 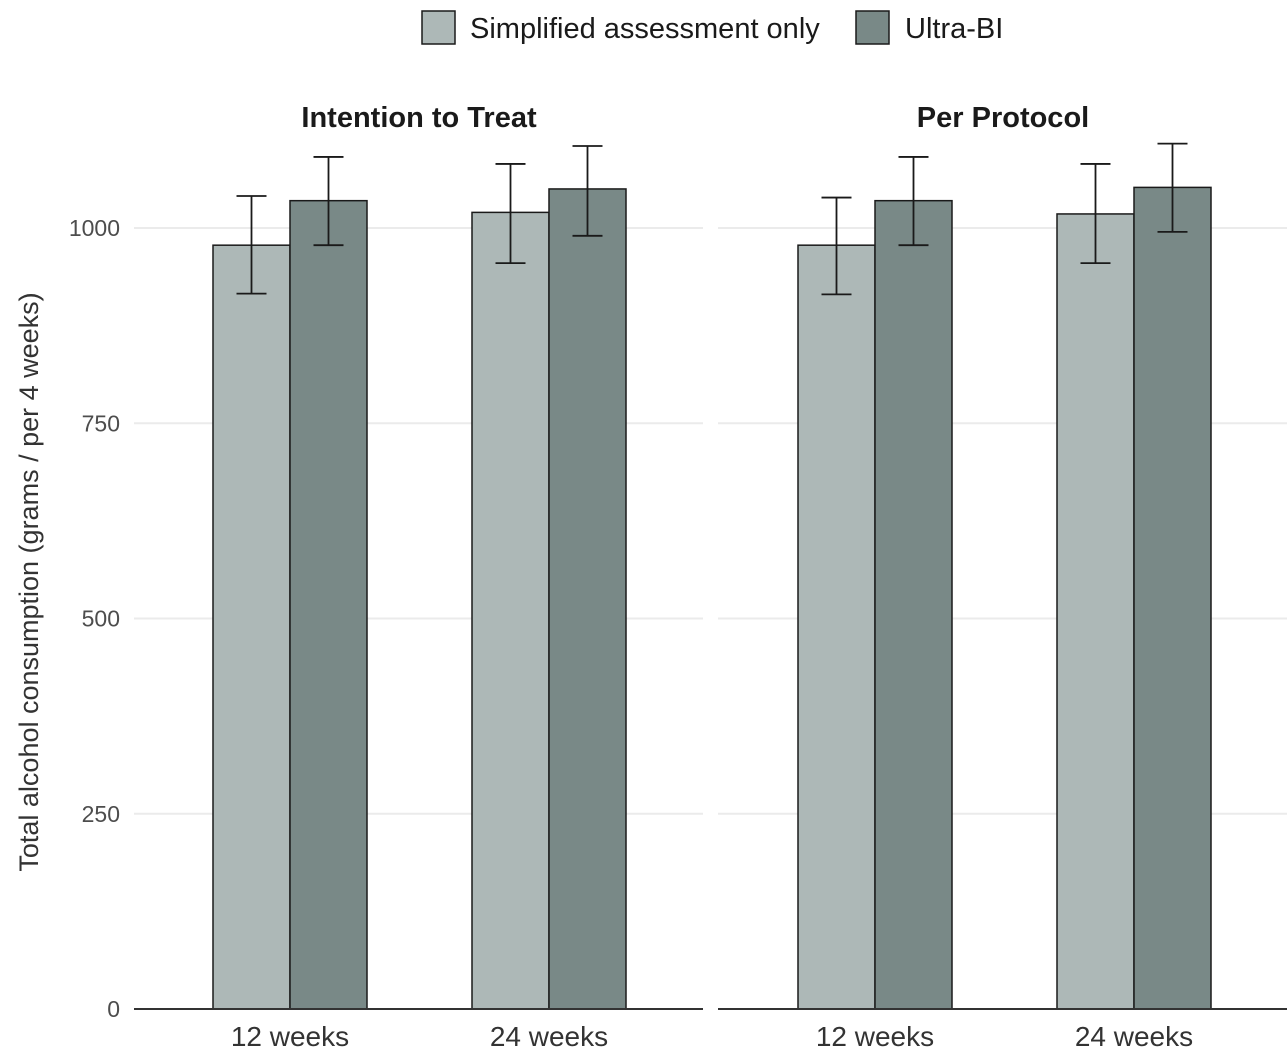 I want to click on legend-label-simplified: Simplified assessment only, so click(x=645, y=29).